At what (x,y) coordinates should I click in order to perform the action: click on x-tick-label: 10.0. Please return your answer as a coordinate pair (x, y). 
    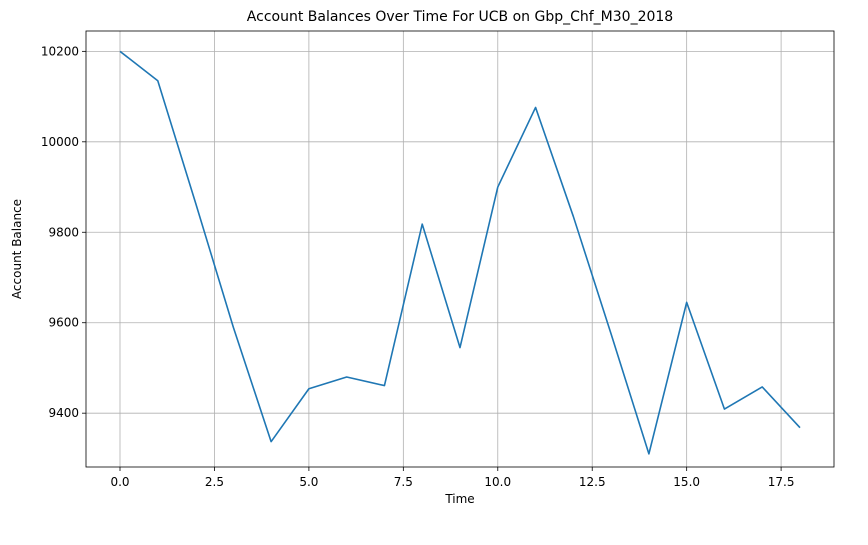
    Looking at the image, I should click on (497, 482).